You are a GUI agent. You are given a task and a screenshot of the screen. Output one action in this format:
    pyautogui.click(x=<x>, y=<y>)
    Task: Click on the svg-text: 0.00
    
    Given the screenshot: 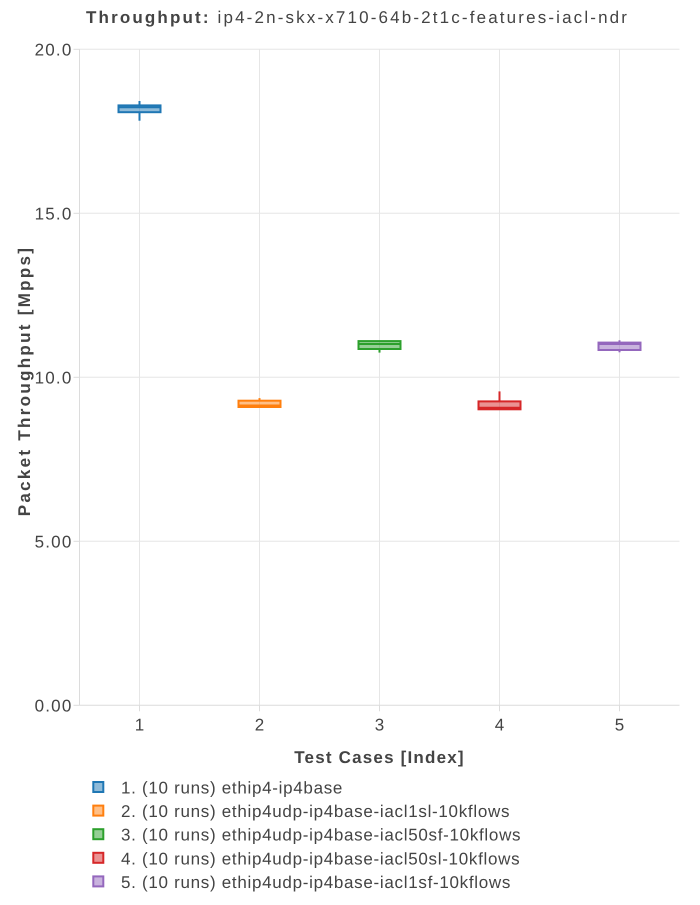 What is the action you would take?
    pyautogui.click(x=54, y=705)
    